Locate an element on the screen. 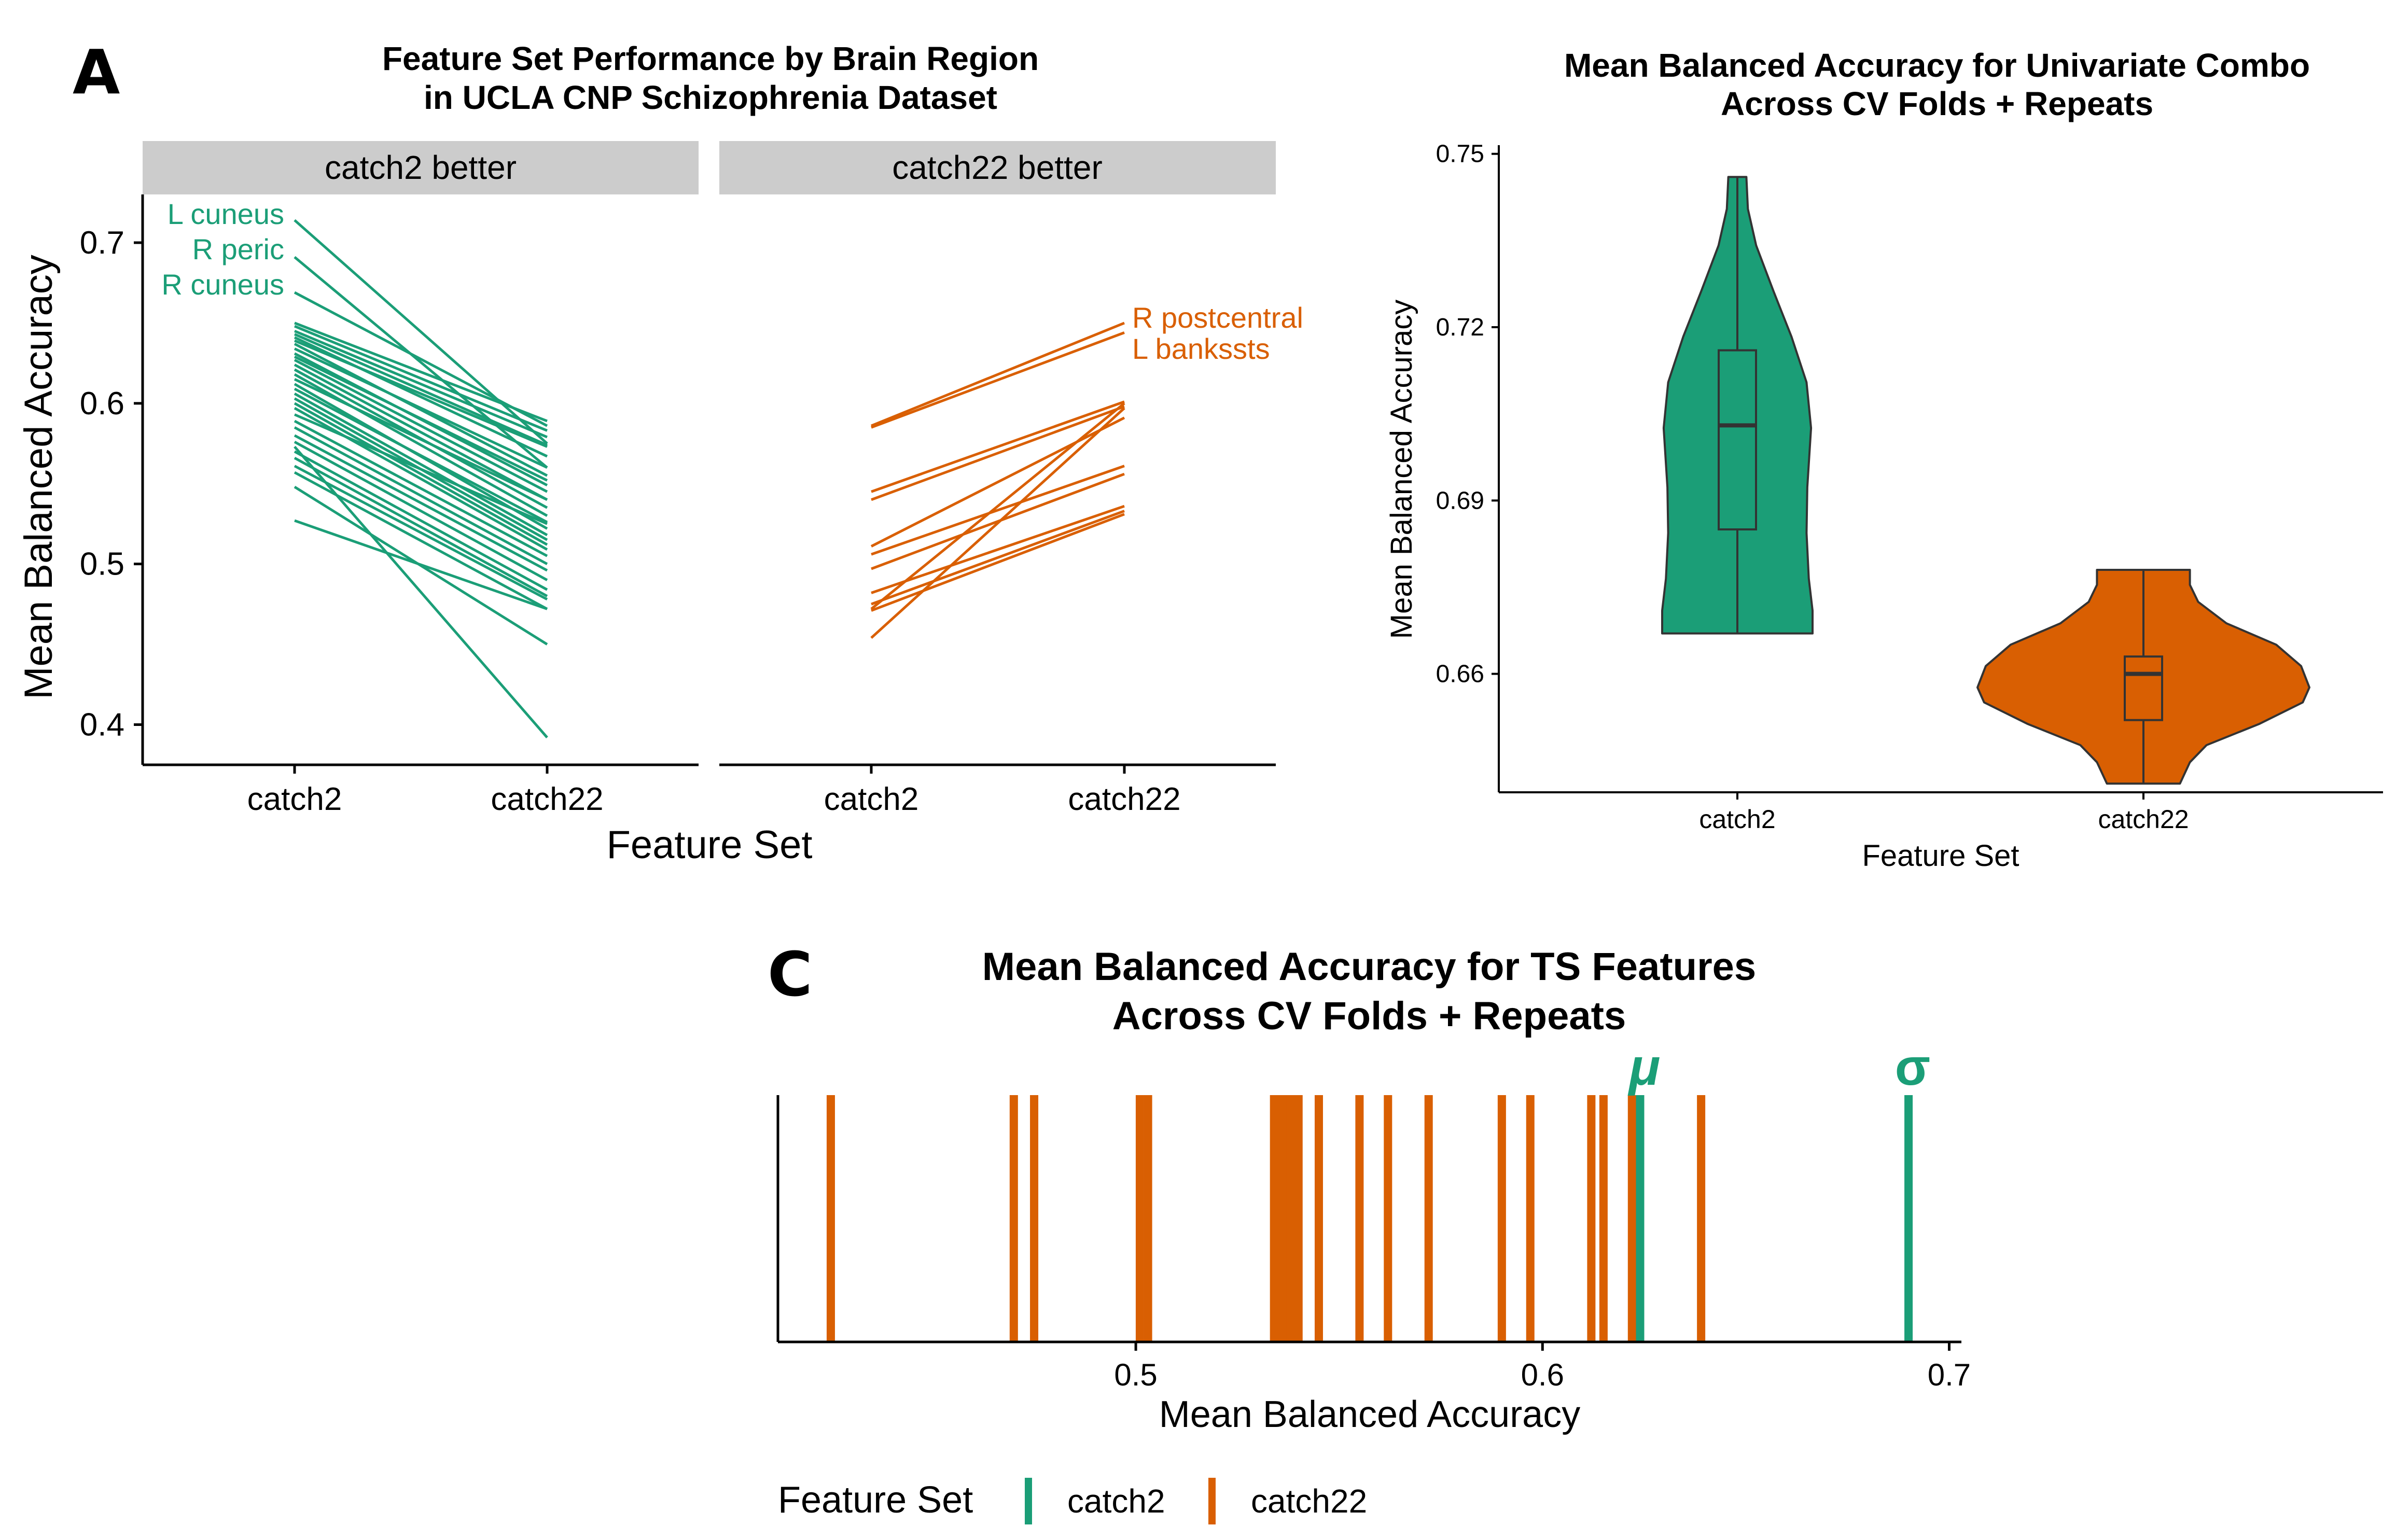  panel-a-subtitle: in UCLA CNP Schizophrenia Dataset is located at coordinates (711, 97).